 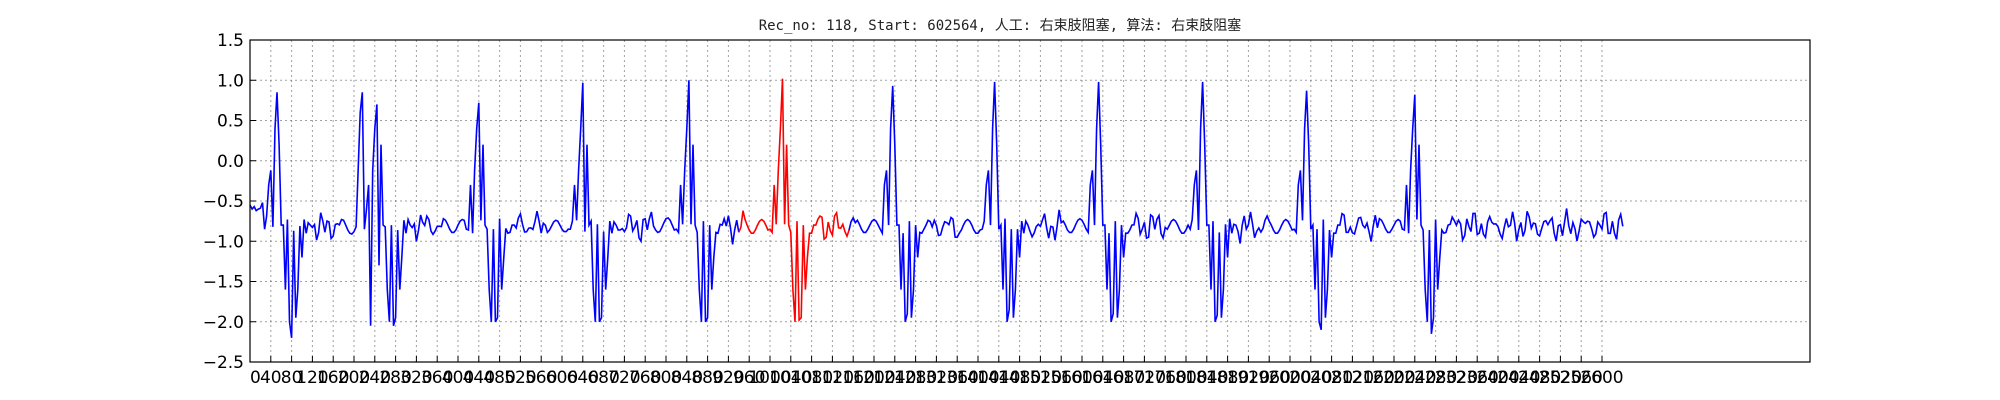 What do you see at coordinates (333, 378) in the screenshot?
I see `x-tick-label: 160` at bounding box center [333, 378].